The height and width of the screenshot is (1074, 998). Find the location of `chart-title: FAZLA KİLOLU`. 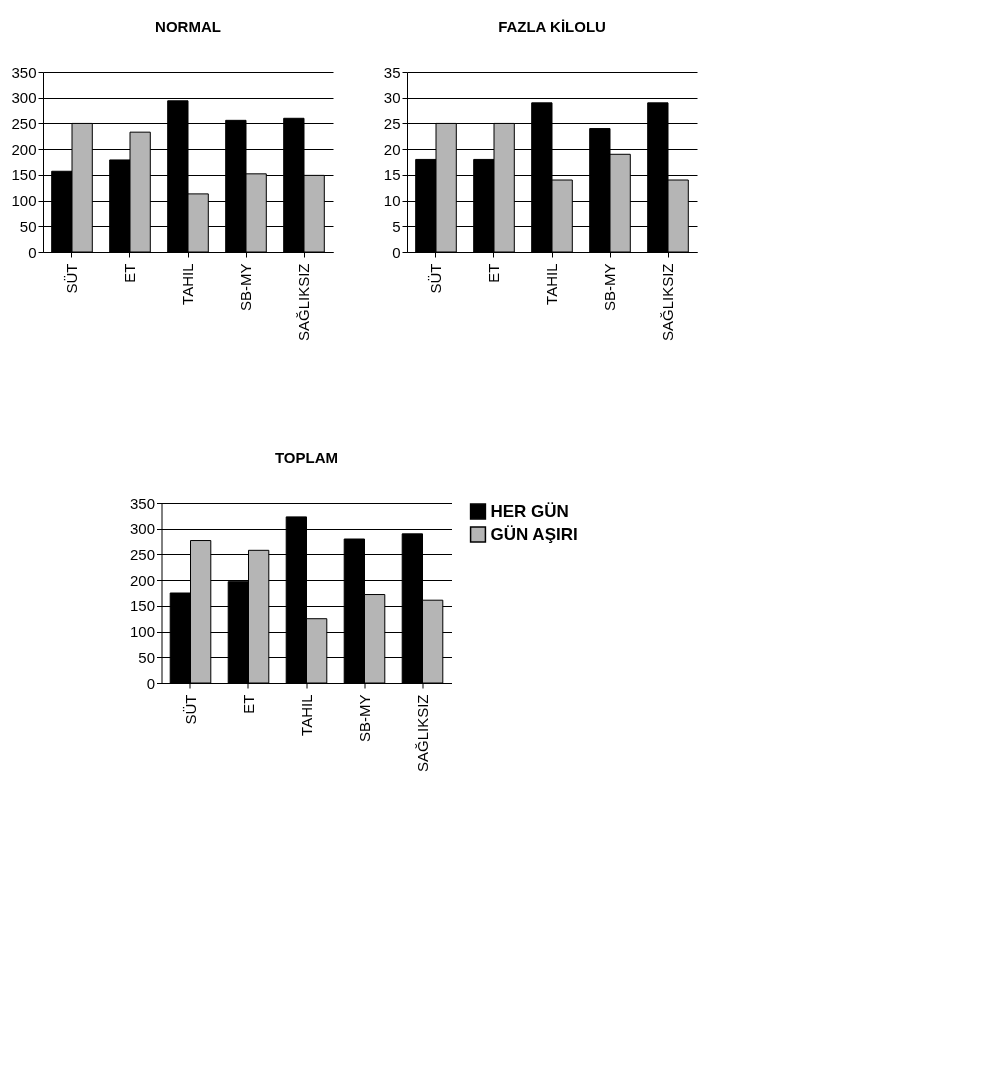

chart-title: FAZLA KİLOLU is located at coordinates (552, 26).